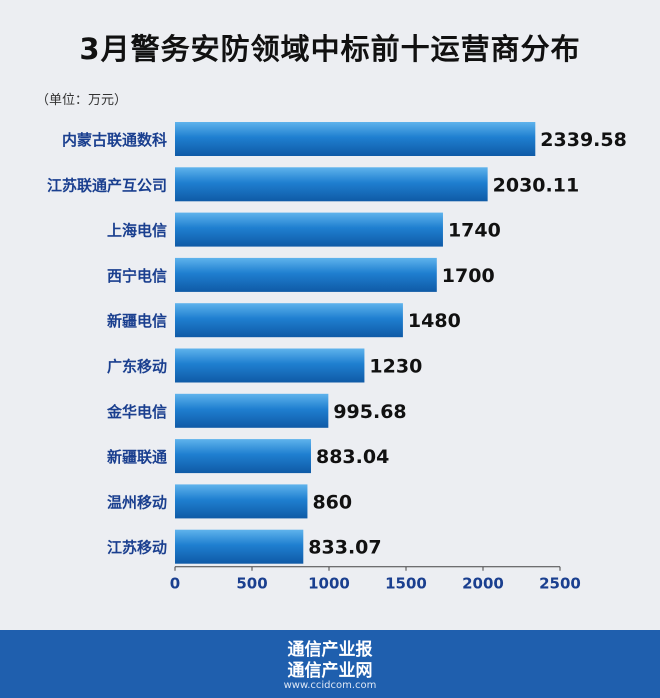 The width and height of the screenshot is (660, 698). What do you see at coordinates (352, 457) in the screenshot?
I see `data-label: 883.04` at bounding box center [352, 457].